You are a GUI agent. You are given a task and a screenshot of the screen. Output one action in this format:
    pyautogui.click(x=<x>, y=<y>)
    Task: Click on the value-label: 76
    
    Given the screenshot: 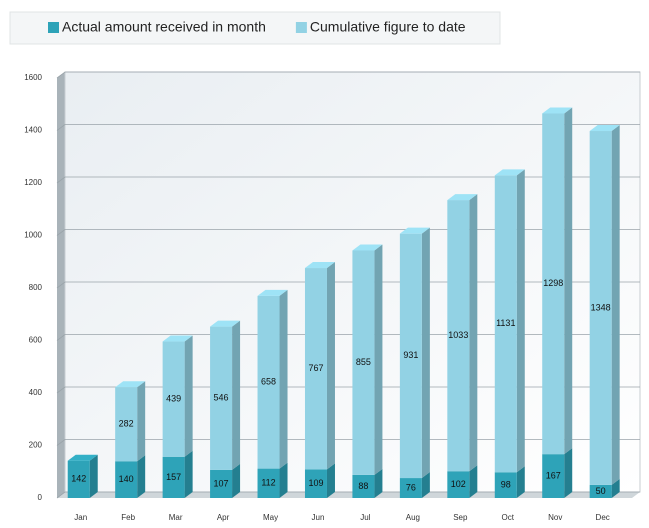 What is the action you would take?
    pyautogui.click(x=411, y=487)
    